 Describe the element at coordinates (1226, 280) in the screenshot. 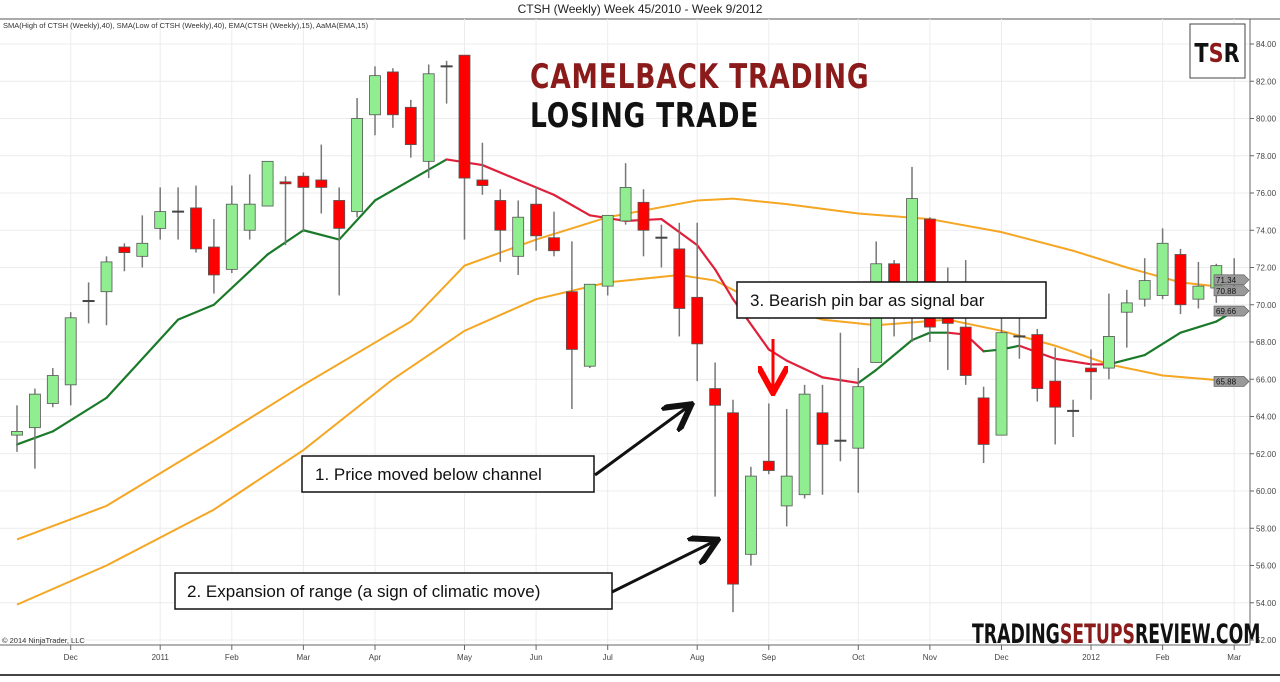

I see `price-tag-label: 71.34` at that location.